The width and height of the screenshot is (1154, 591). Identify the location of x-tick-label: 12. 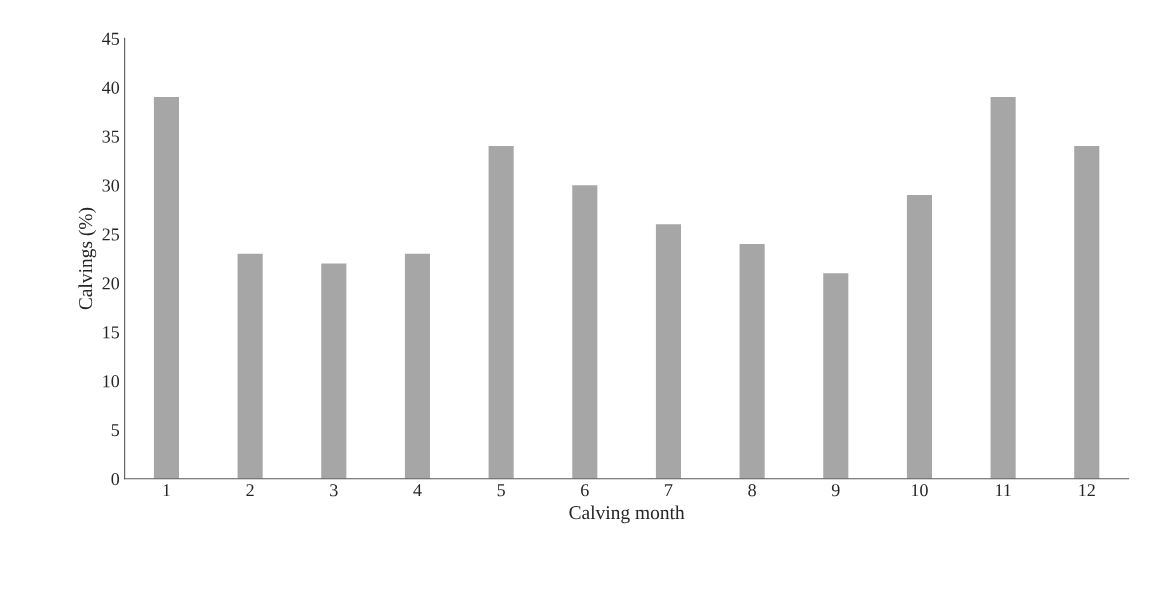
(1087, 490).